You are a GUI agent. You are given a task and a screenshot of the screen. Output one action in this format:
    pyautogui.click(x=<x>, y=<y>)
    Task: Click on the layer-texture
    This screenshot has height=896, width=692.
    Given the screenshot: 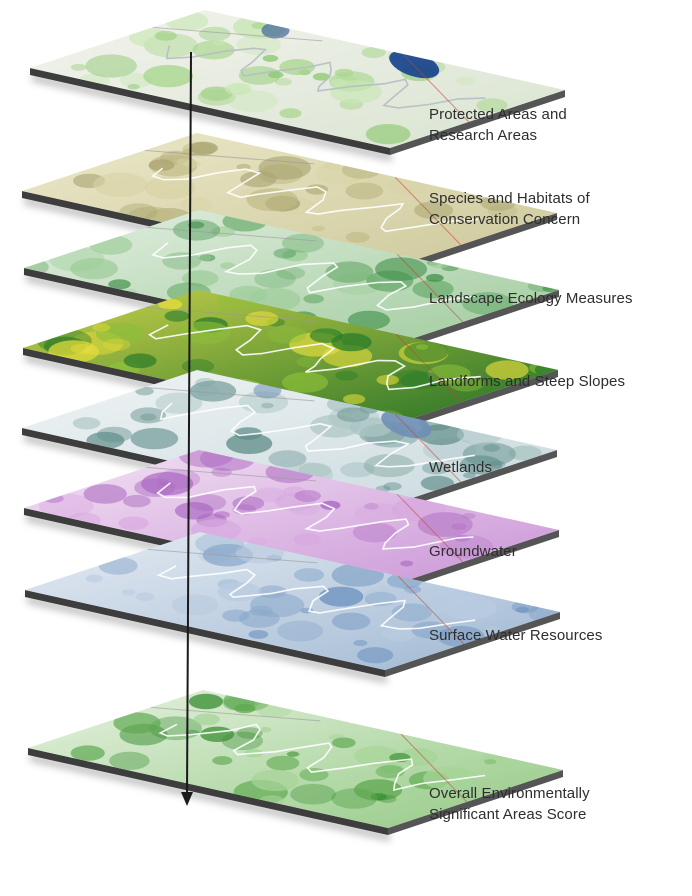 What is the action you would take?
    pyautogui.click(x=297, y=357)
    